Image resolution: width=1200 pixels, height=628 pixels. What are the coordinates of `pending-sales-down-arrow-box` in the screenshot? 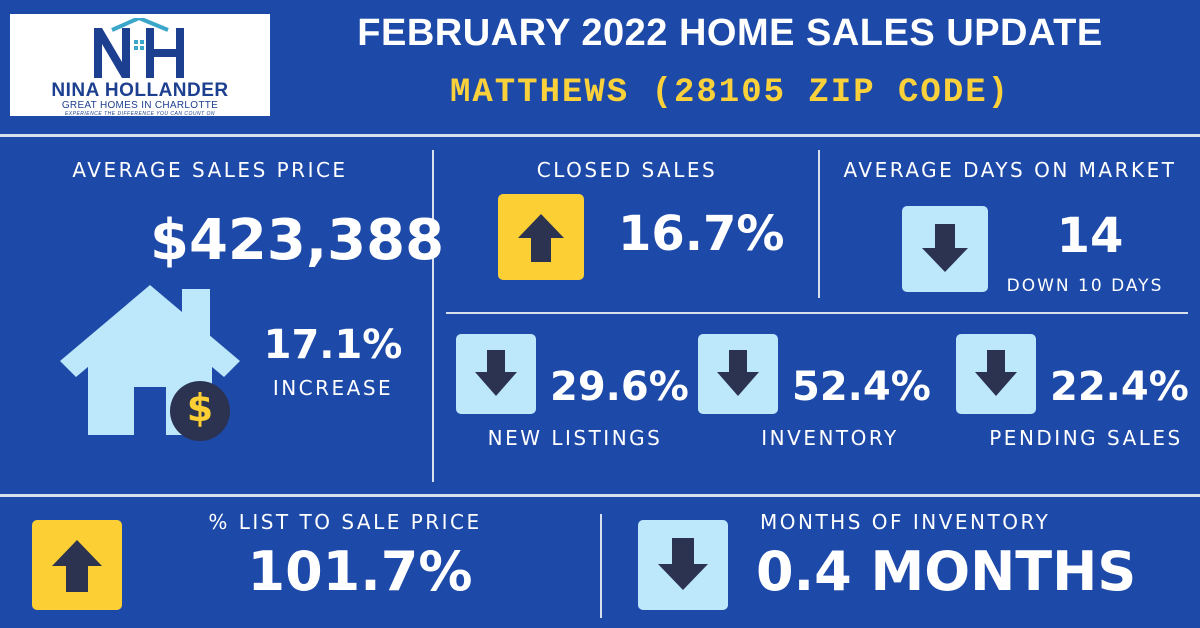 It's located at (996, 374).